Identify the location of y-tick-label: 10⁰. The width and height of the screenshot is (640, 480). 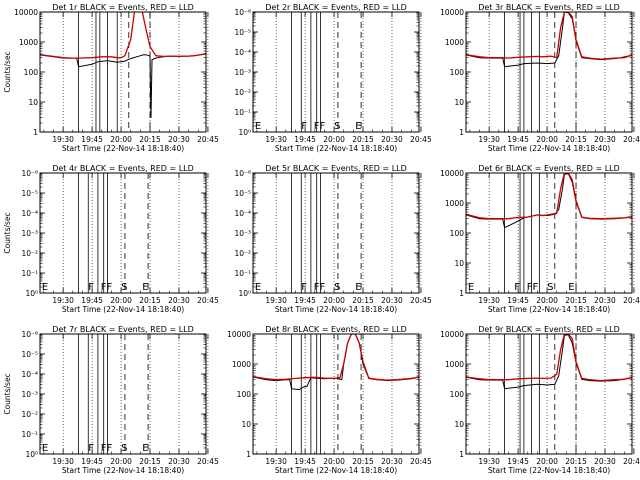
(244, 132).